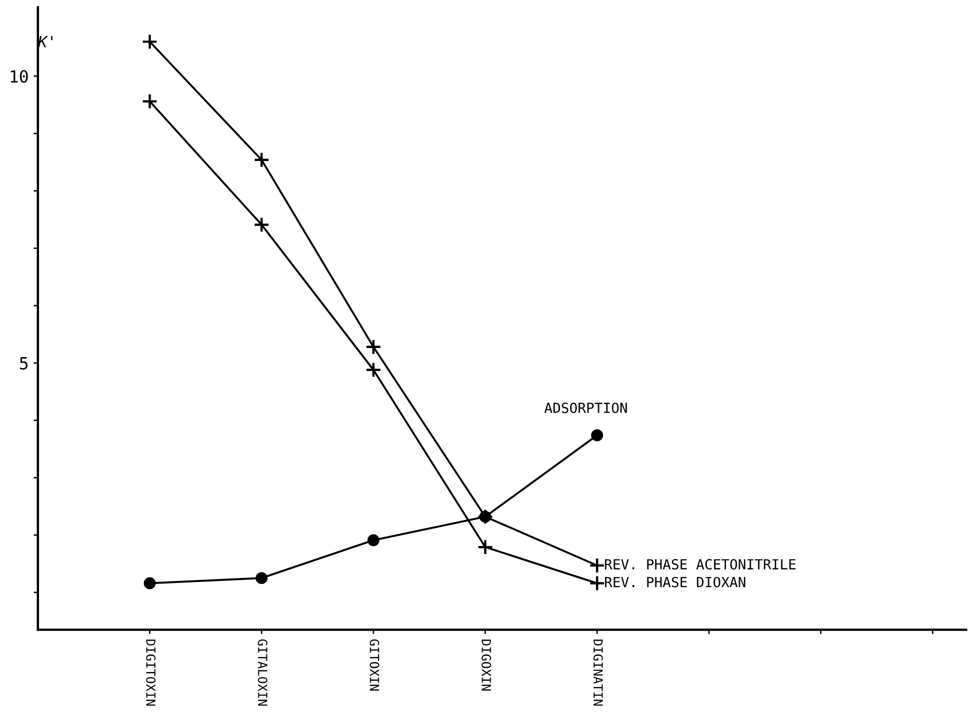  What do you see at coordinates (19, 76) in the screenshot?
I see `y-tick-label: 10` at bounding box center [19, 76].